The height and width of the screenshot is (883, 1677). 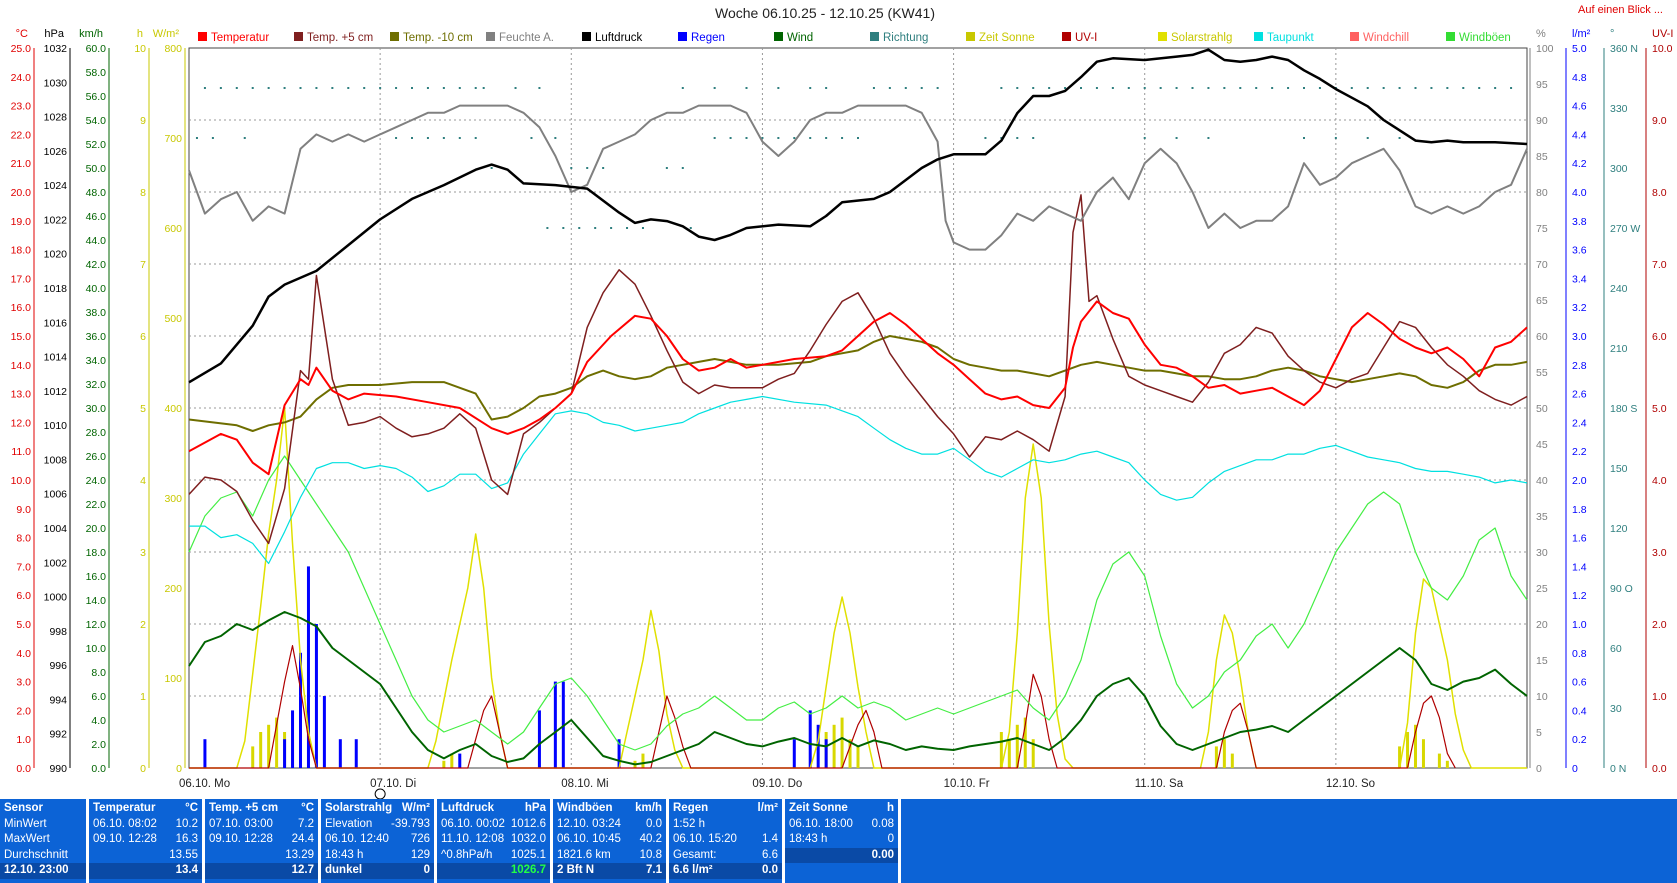 I want to click on axis-tick-label: 0.2, so click(x=1579, y=740).